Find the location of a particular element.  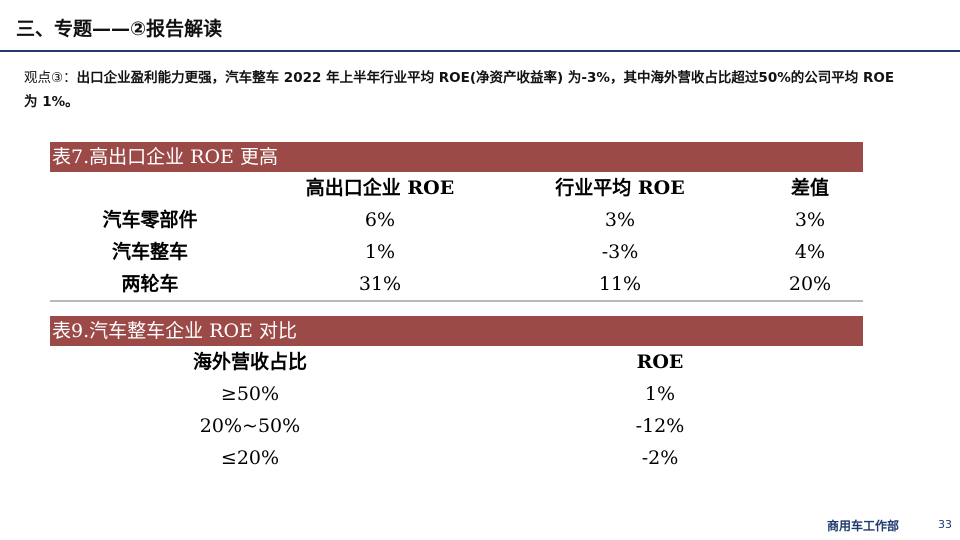

table-row: 两轮车 31% 11% 20% is located at coordinates (456, 284).